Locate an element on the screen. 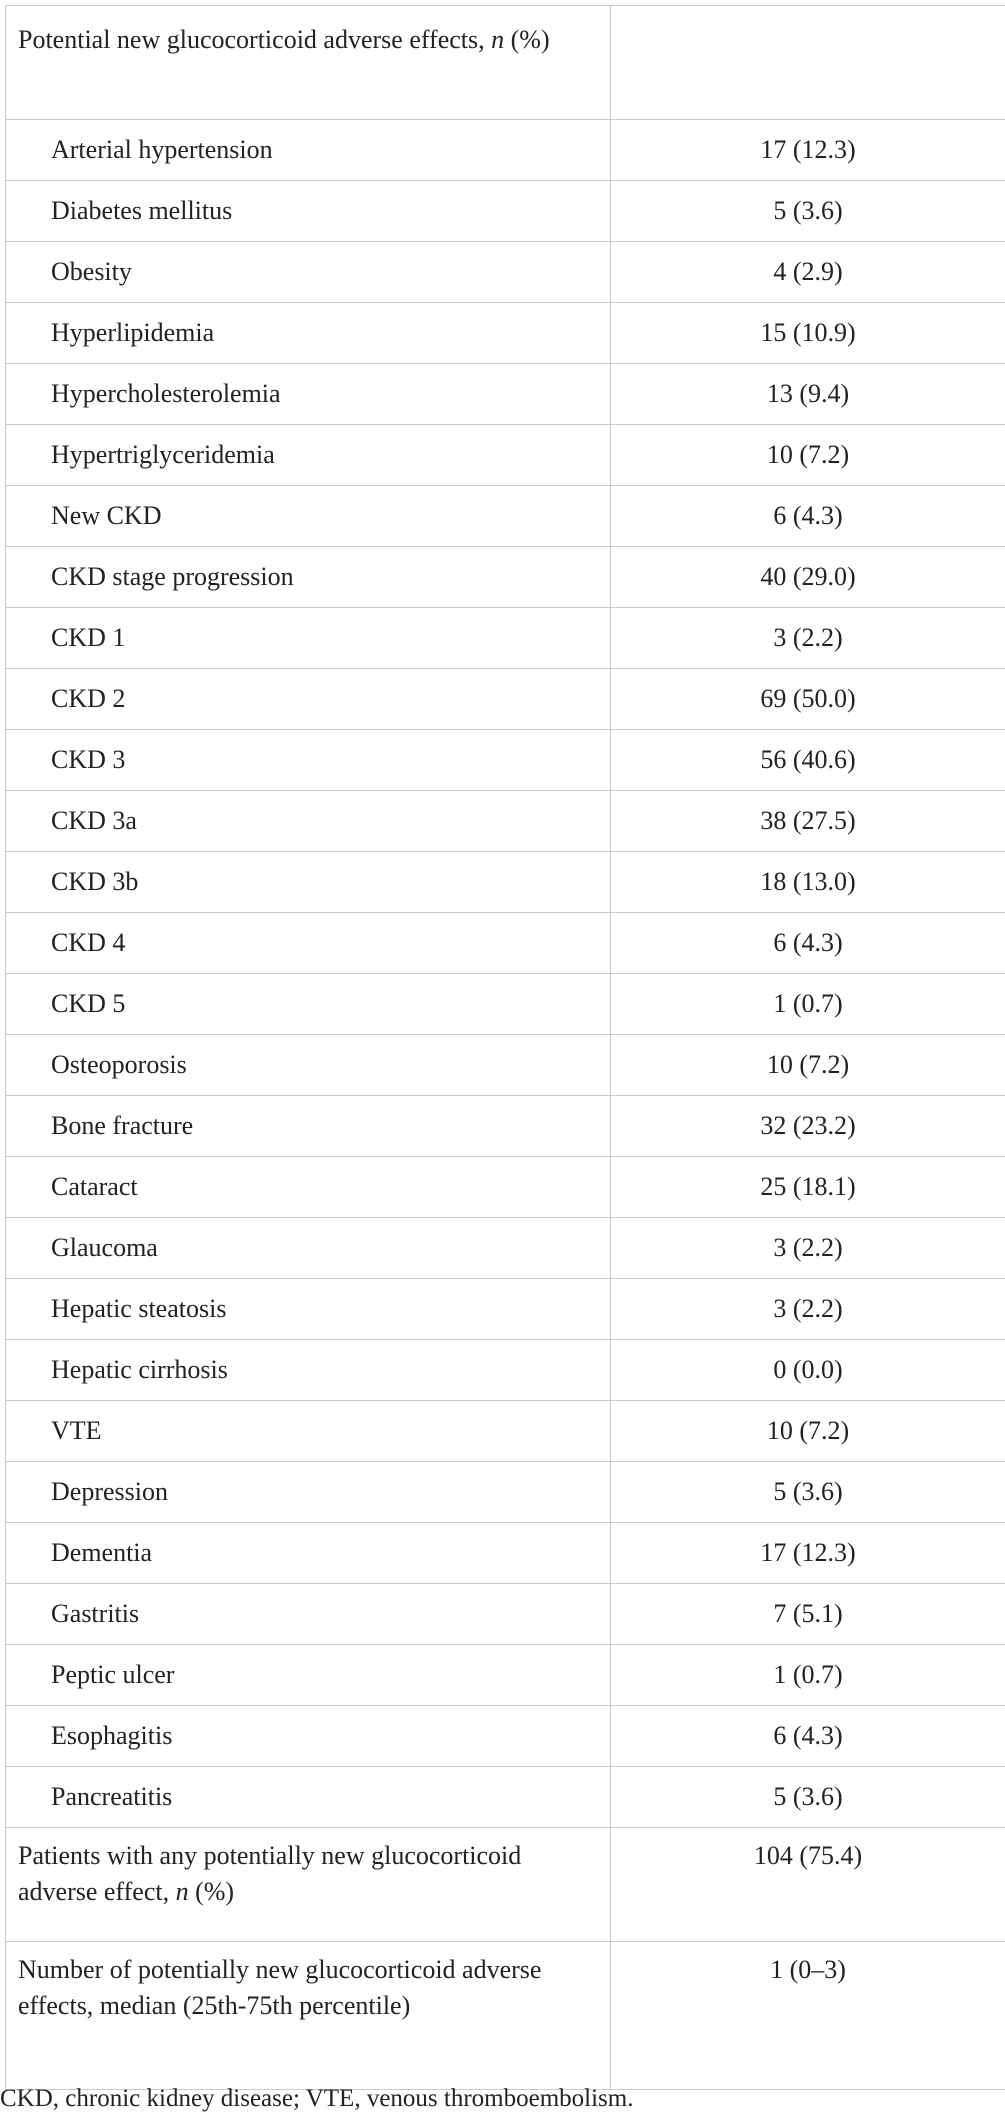 This screenshot has width=1005, height=2114. row-label: Hepatic steatosis is located at coordinates (308, 1309).